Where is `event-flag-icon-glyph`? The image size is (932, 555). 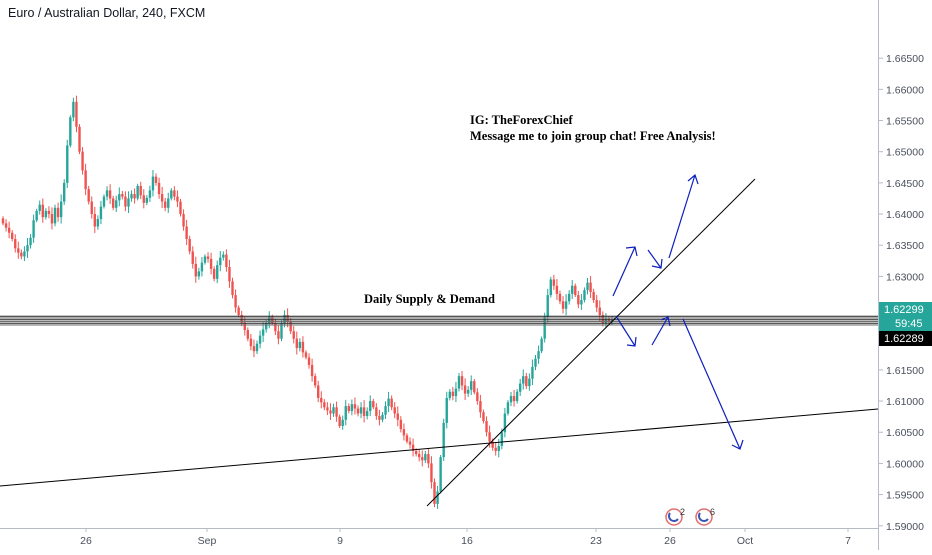
event-flag-icon-glyph is located at coordinates (703, 517).